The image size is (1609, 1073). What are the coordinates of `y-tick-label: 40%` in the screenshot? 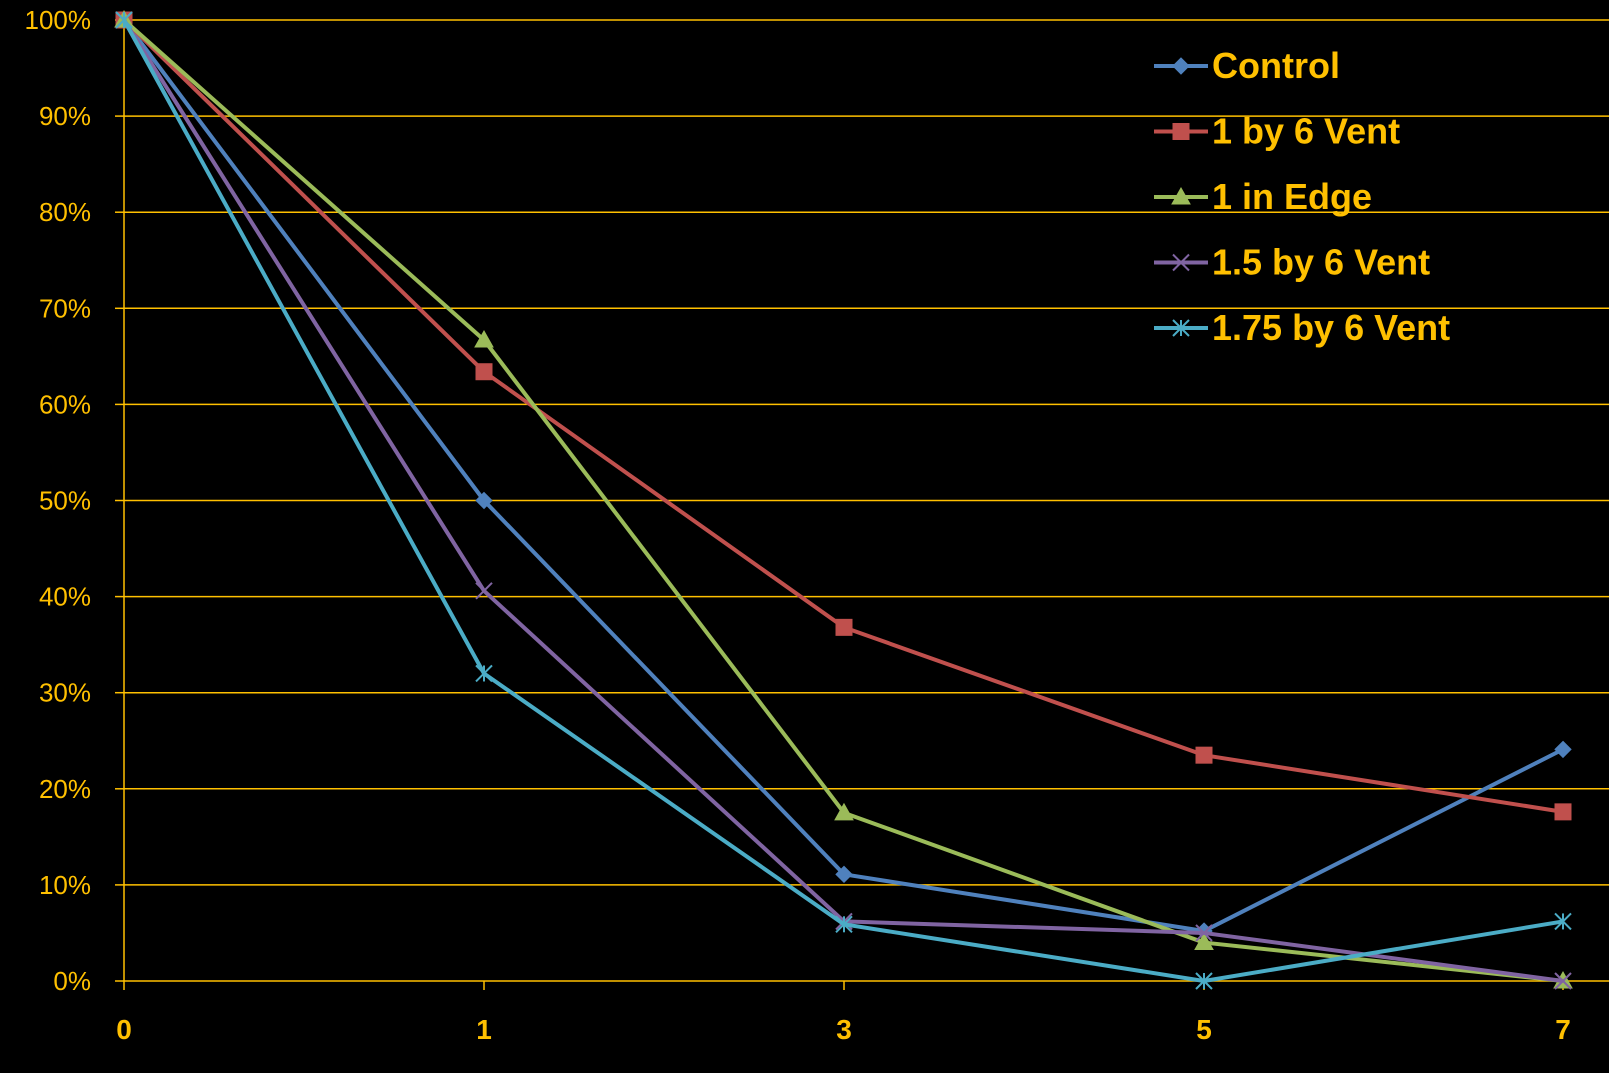 It's located at (65, 597).